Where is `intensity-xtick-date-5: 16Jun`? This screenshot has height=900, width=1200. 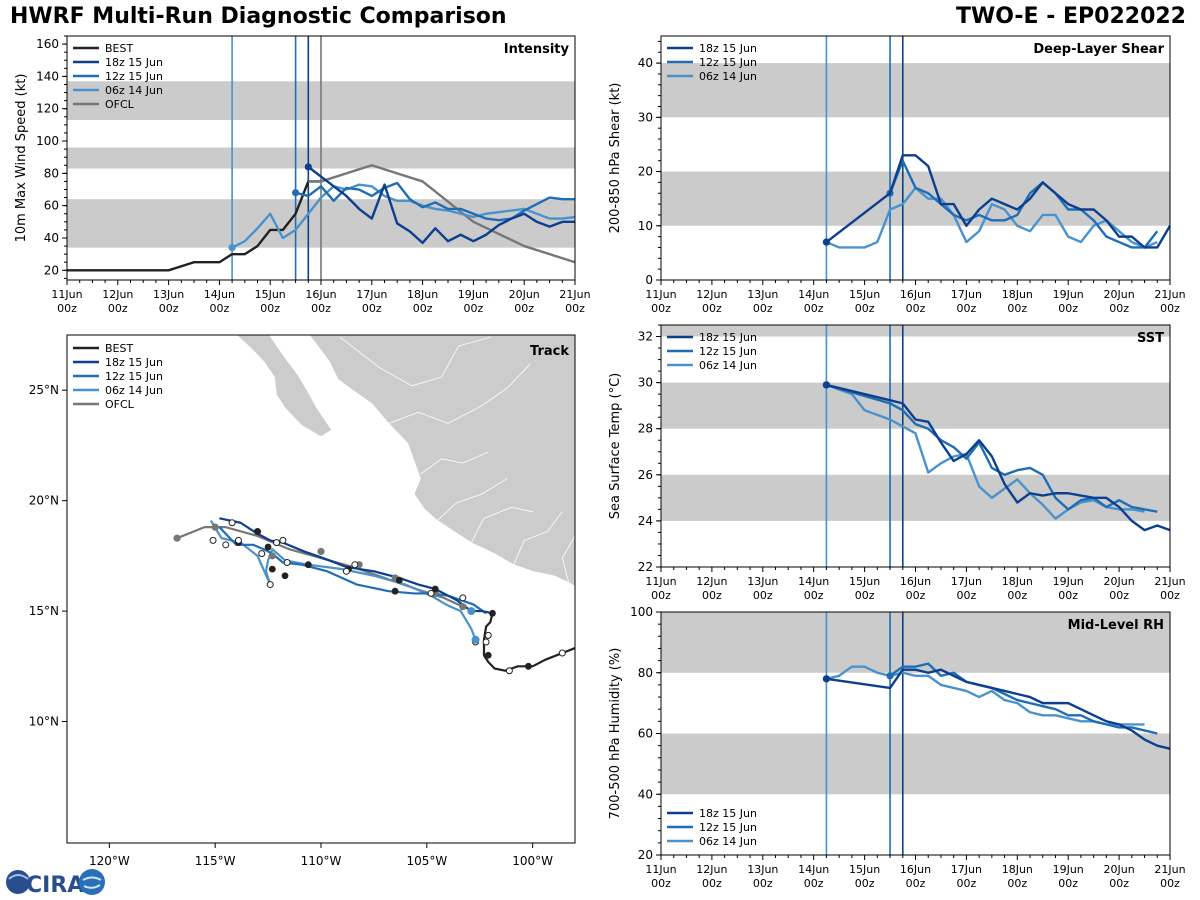
intensity-xtick-date-5: 16Jun is located at coordinates (320, 294).